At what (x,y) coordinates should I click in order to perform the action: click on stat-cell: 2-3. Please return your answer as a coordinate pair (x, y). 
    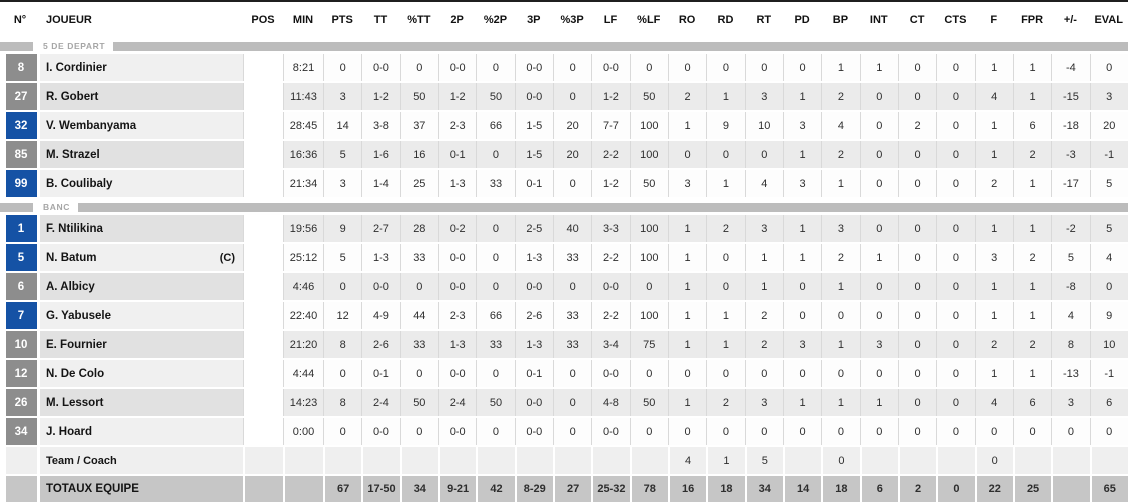
    Looking at the image, I should click on (457, 125).